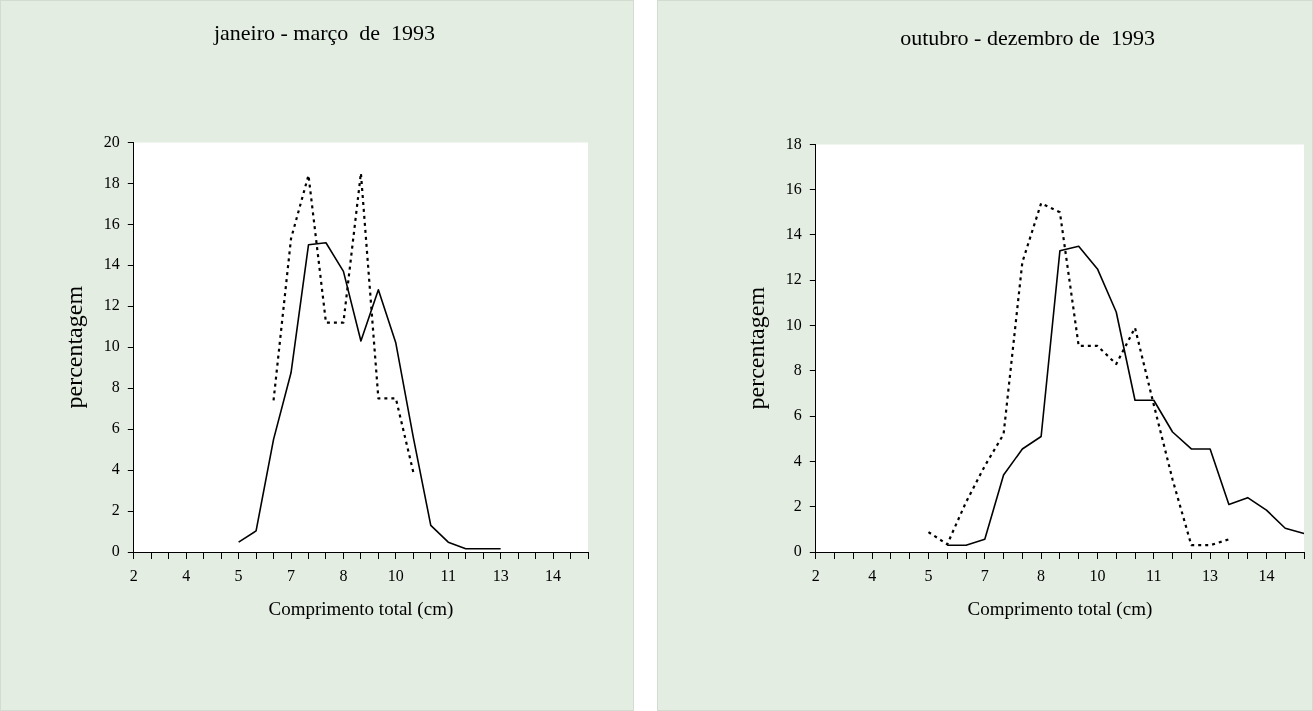  I want to click on y-tick-label: 20, so click(111, 141).